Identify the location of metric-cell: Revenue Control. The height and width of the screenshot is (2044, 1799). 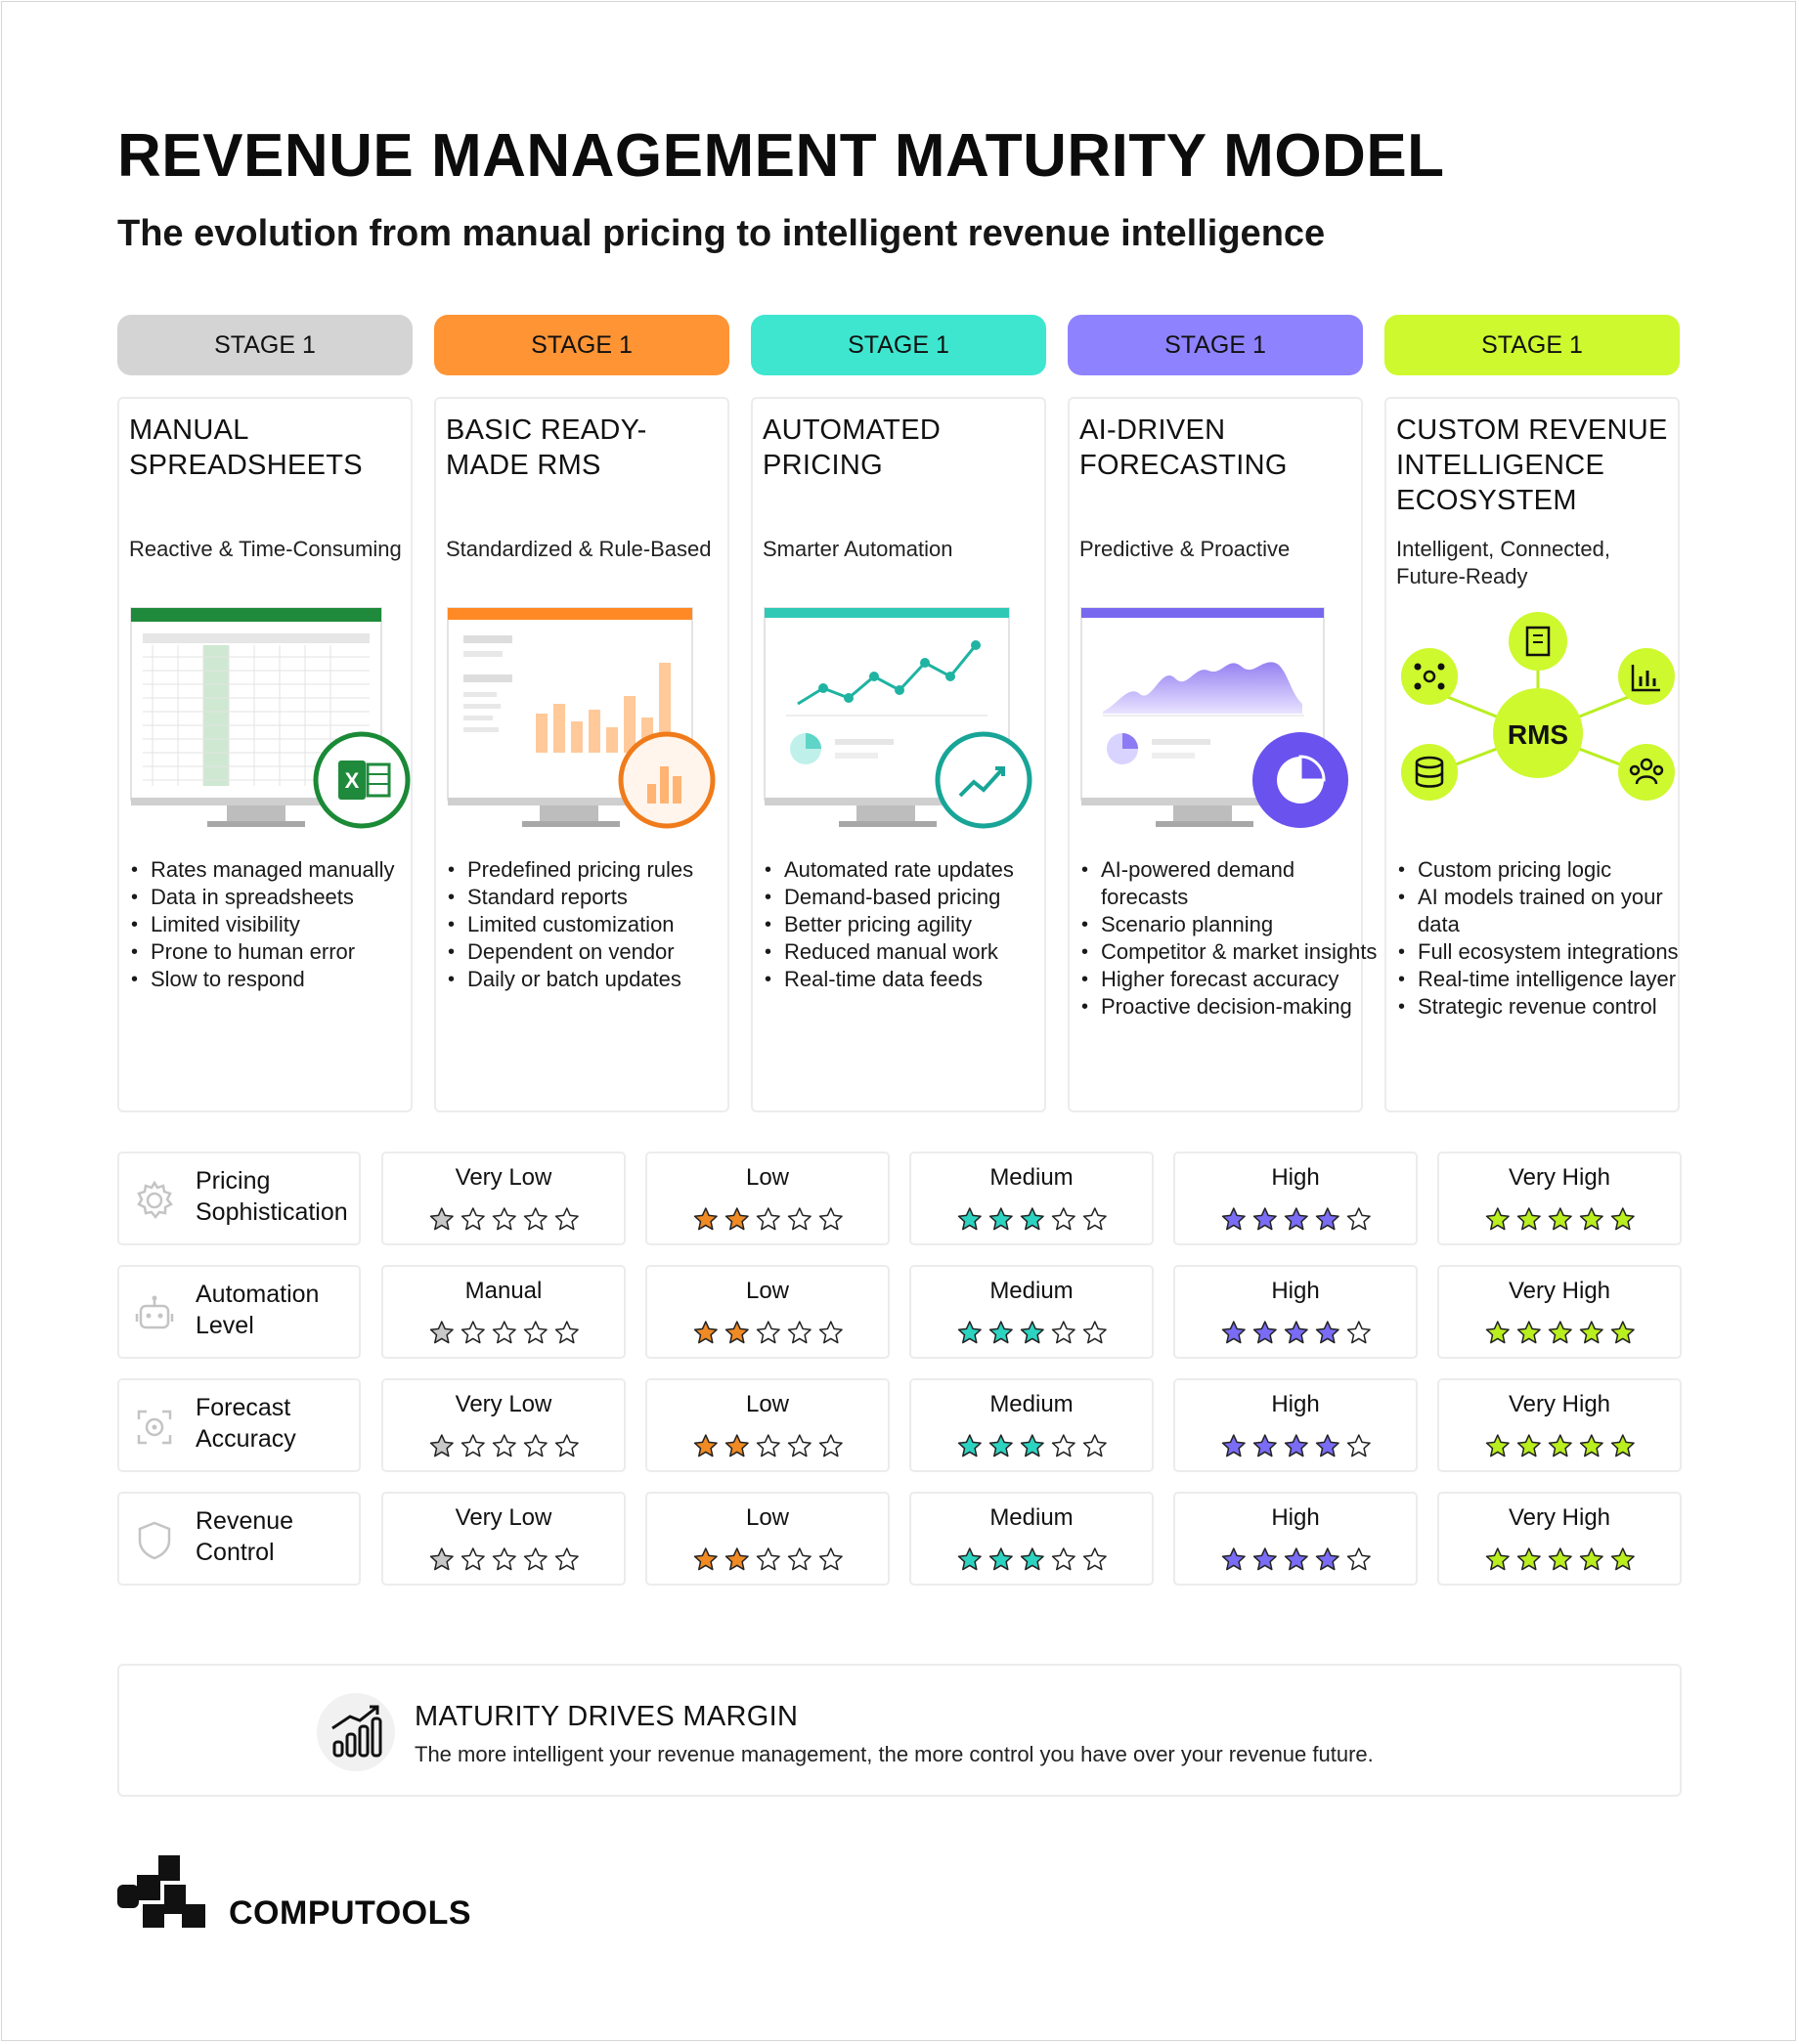
(239, 1539).